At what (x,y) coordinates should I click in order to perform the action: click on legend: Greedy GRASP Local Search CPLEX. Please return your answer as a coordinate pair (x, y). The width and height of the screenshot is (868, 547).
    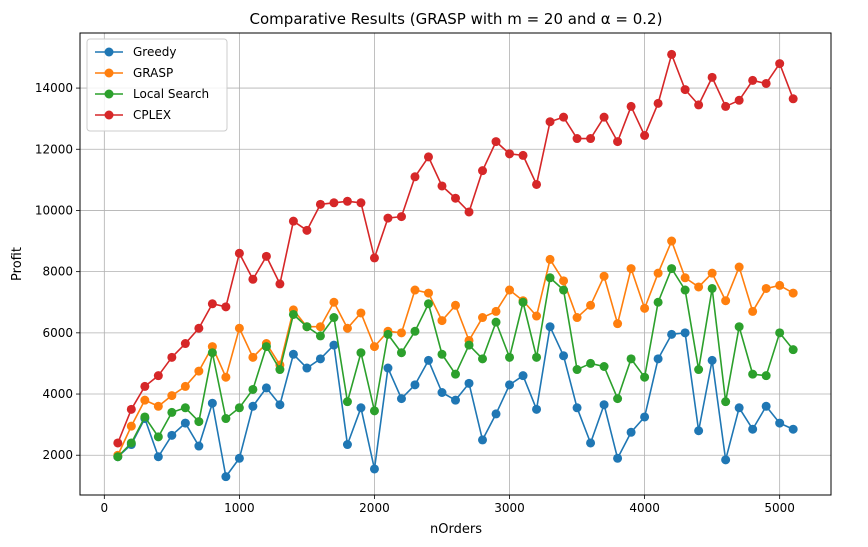
    Looking at the image, I should click on (157, 85).